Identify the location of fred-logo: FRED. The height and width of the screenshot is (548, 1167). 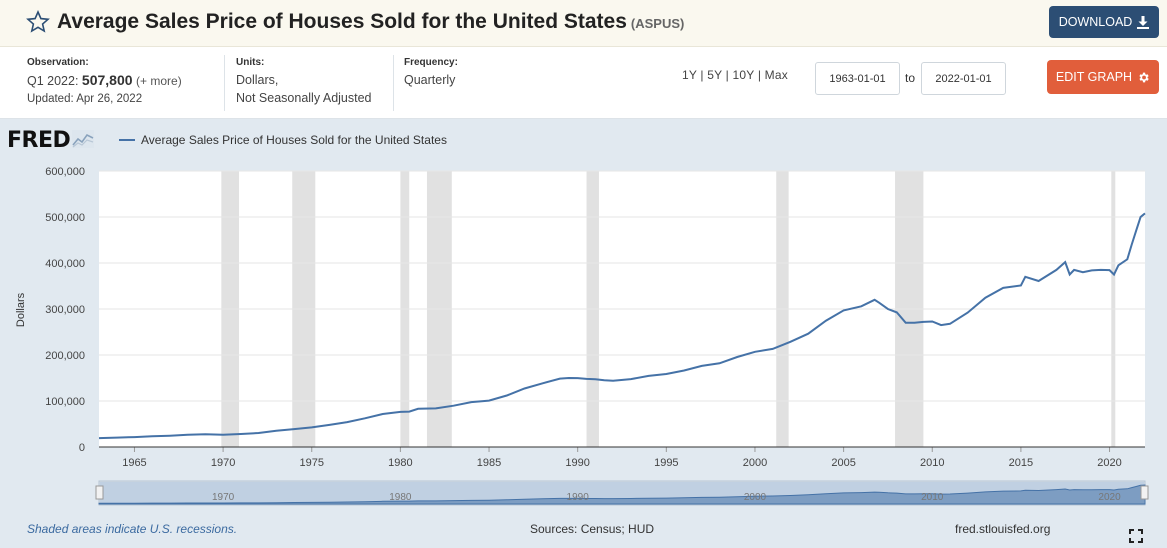
(51, 140).